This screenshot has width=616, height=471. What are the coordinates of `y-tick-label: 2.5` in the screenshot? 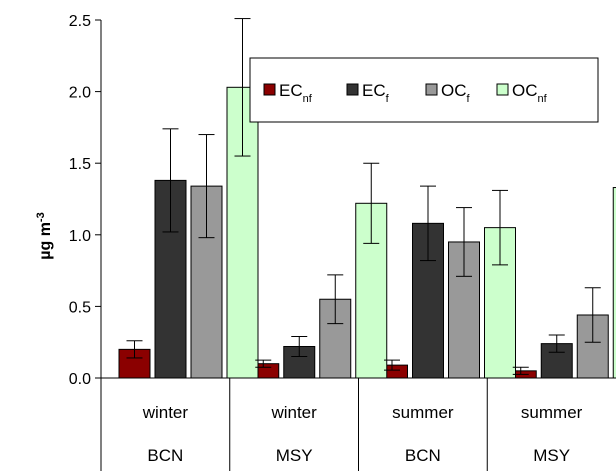 It's located at (80, 21).